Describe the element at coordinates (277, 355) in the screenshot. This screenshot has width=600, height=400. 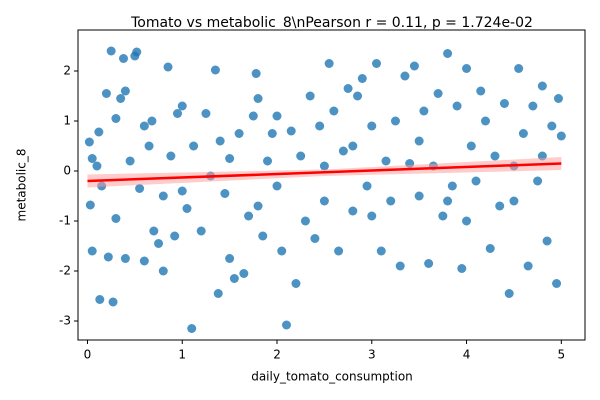
I see `x-tick-label: 2` at that location.